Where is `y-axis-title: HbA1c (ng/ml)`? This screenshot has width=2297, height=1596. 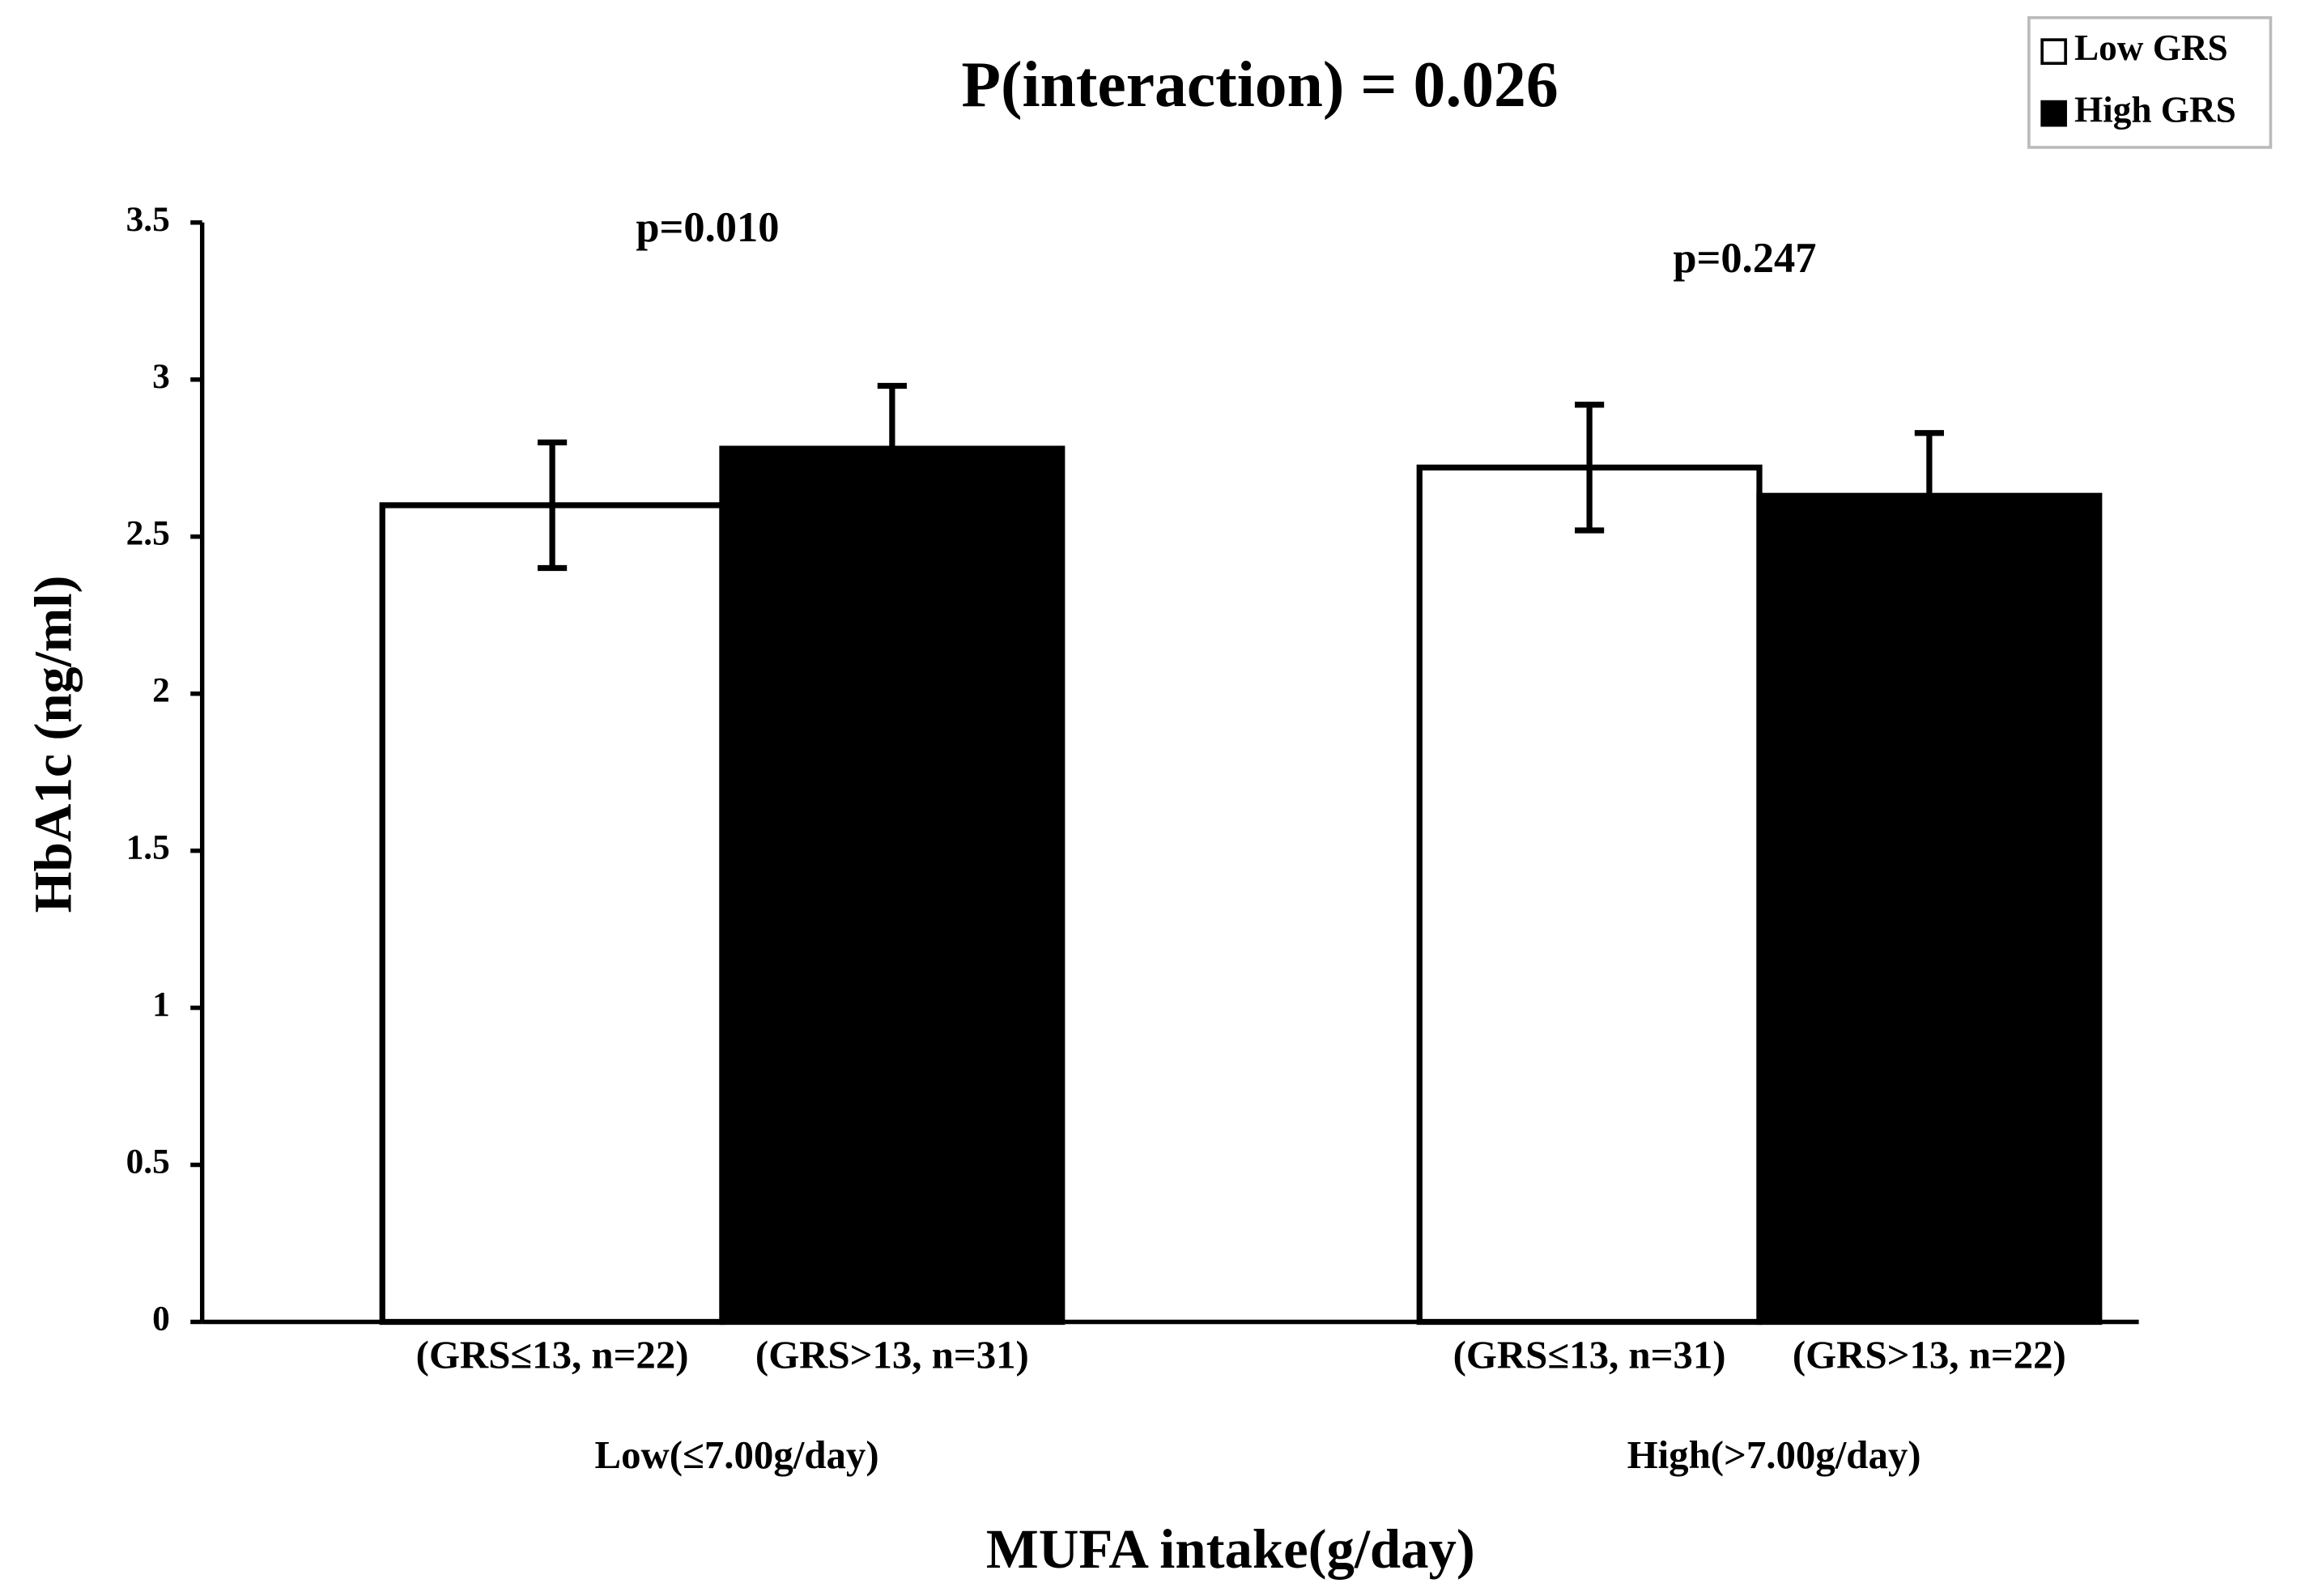 y-axis-title: HbA1c (ng/ml) is located at coordinates (53, 744).